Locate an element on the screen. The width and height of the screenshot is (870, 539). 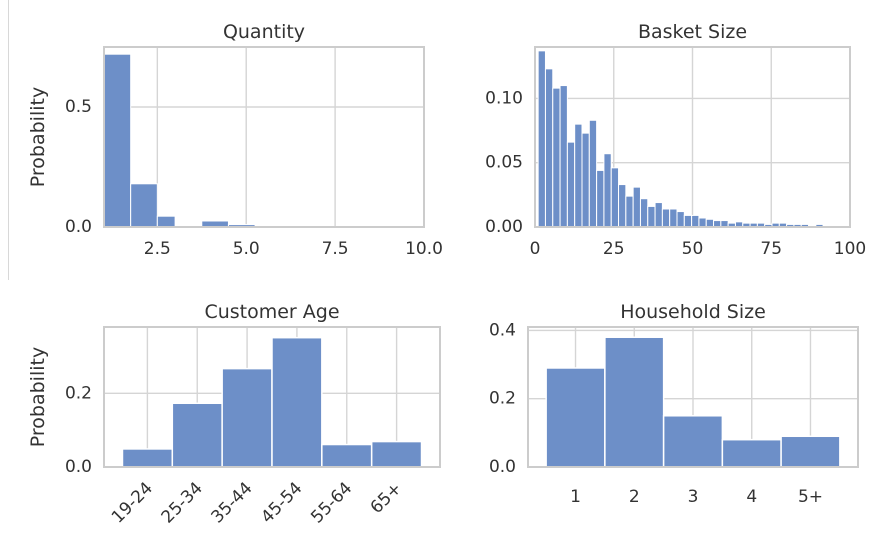
x-tick-label: 55-64 is located at coordinates (331, 502).